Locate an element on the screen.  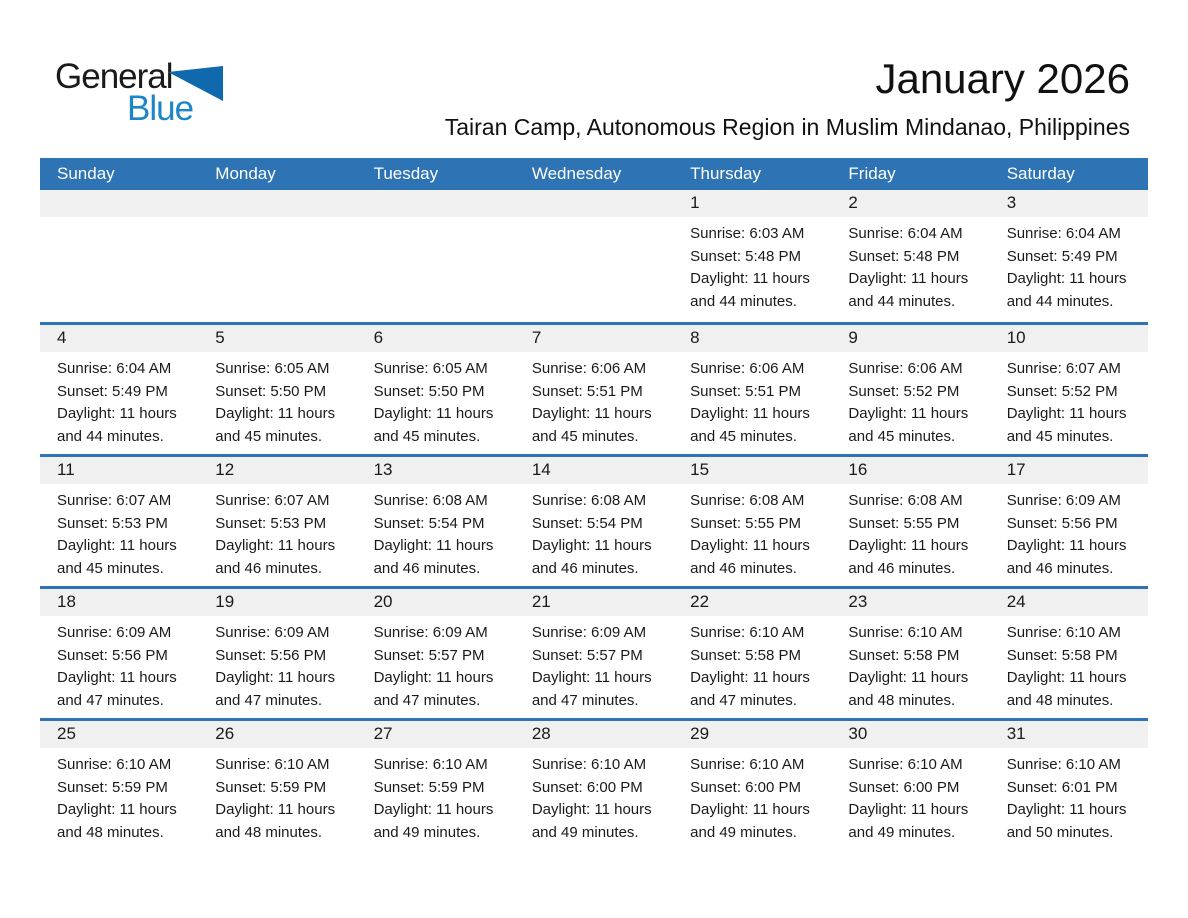
day-number: 21 is located at coordinates (594, 602).